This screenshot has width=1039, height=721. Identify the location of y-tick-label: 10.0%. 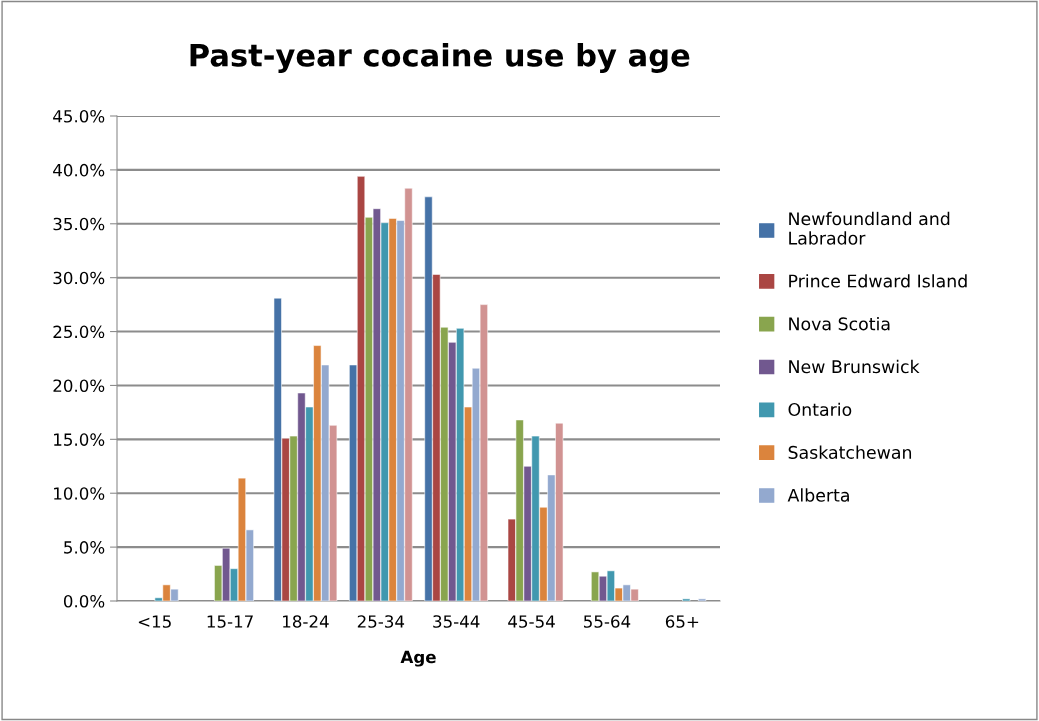
(79, 493).